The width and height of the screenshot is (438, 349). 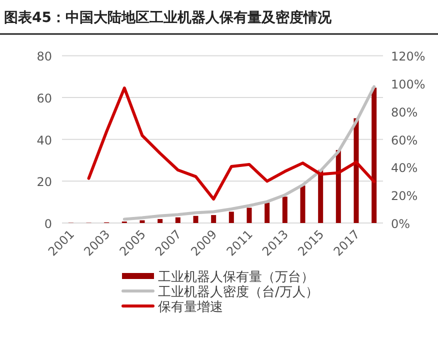 What do you see at coordinates (44, 99) in the screenshot?
I see `y-tick-label: 60` at bounding box center [44, 99].